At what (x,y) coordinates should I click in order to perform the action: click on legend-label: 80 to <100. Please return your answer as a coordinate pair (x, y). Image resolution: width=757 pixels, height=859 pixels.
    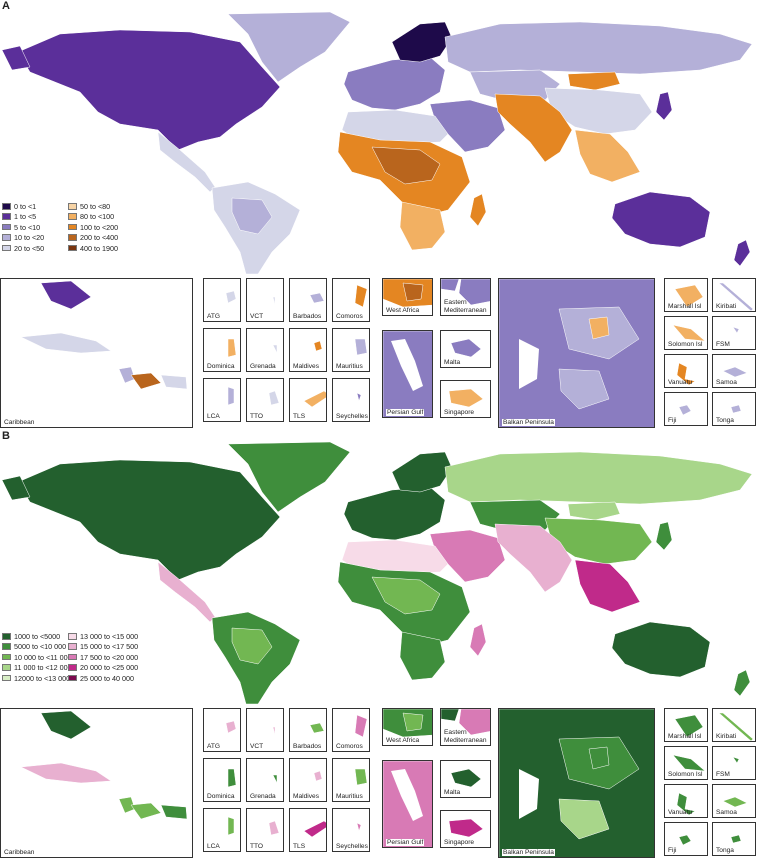
    Looking at the image, I should click on (97, 217).